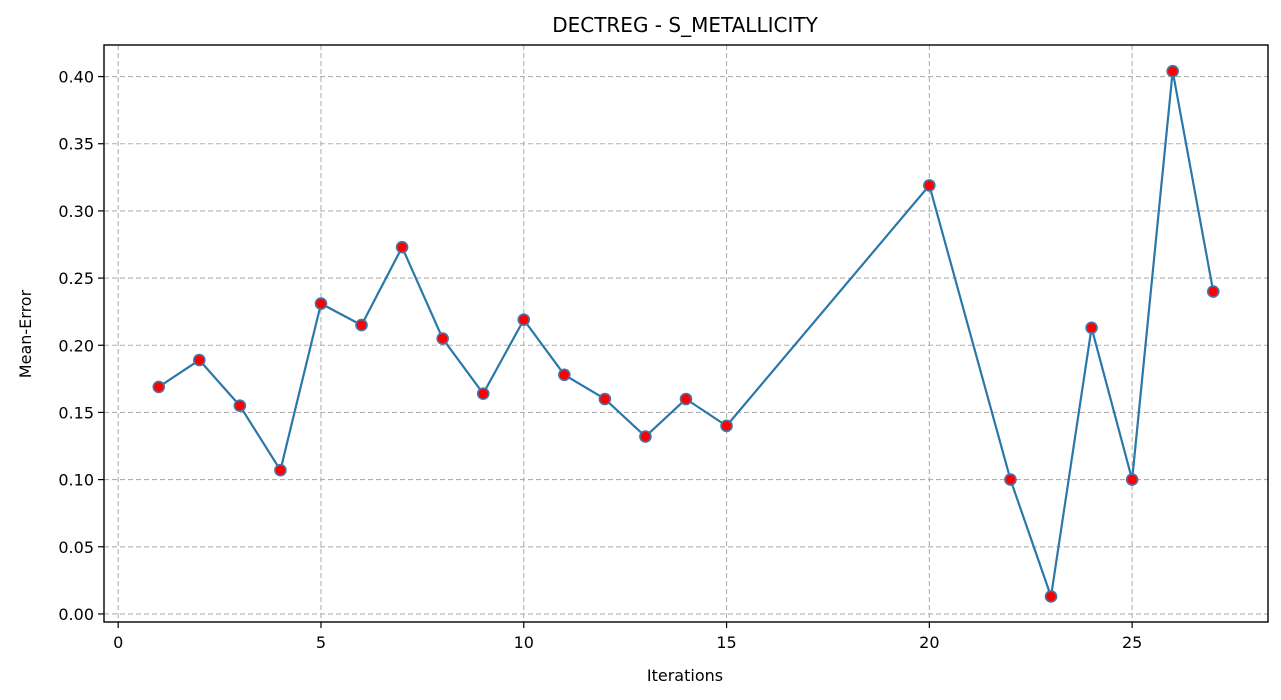  Describe the element at coordinates (76, 547) in the screenshot. I see `y-tick-label: 0.05` at that location.